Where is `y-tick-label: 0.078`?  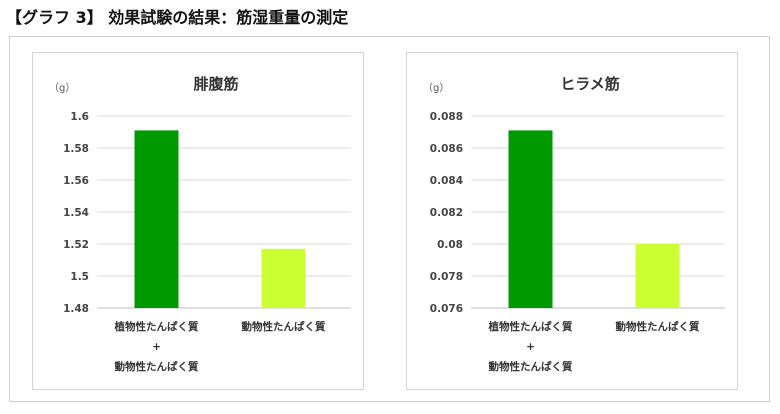 y-tick-label: 0.078 is located at coordinates (446, 277).